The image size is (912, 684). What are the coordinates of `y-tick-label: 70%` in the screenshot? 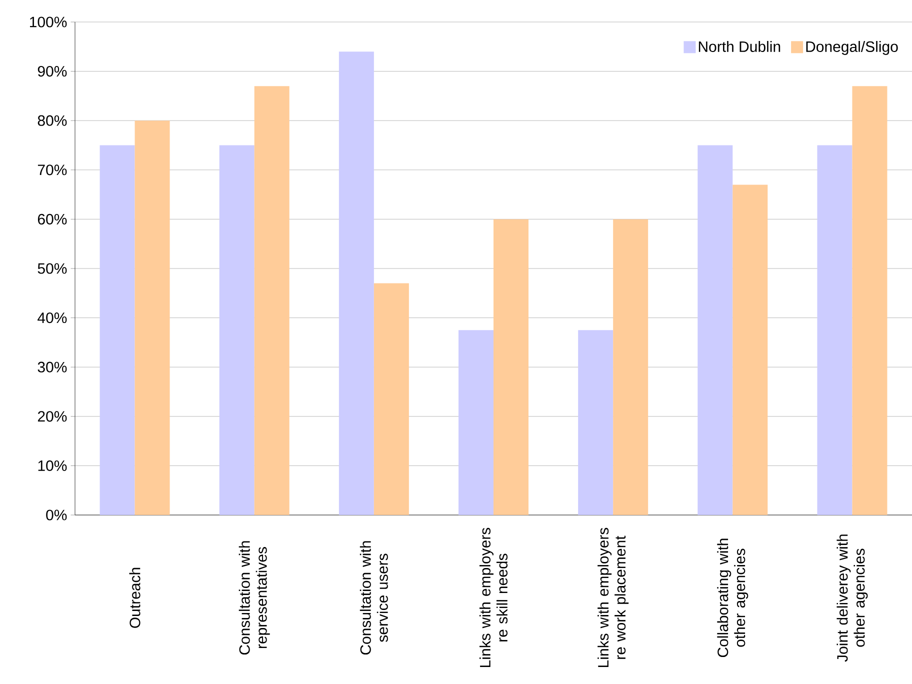 It's located at (52, 170).